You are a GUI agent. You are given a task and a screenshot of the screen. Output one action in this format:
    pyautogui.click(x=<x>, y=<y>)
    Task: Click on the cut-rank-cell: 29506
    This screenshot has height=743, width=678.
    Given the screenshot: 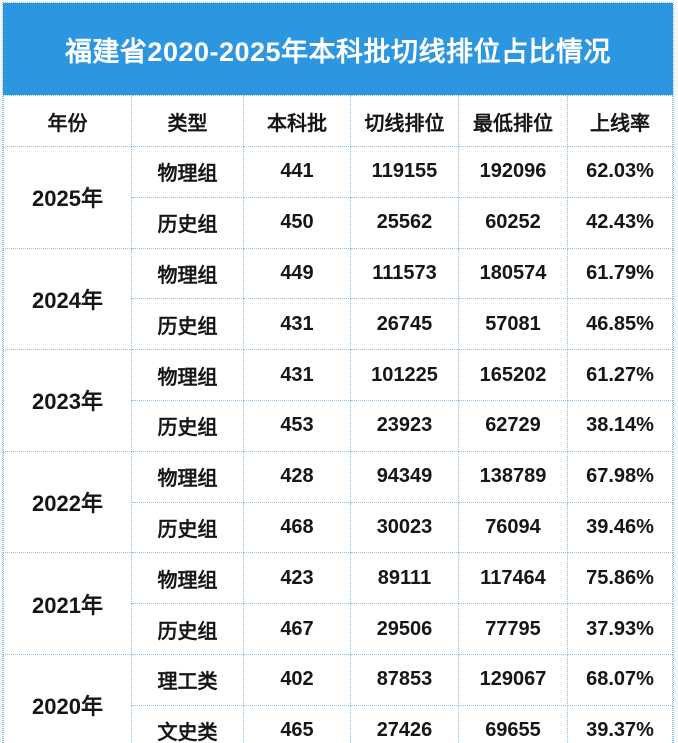 What is the action you would take?
    pyautogui.click(x=404, y=629)
    